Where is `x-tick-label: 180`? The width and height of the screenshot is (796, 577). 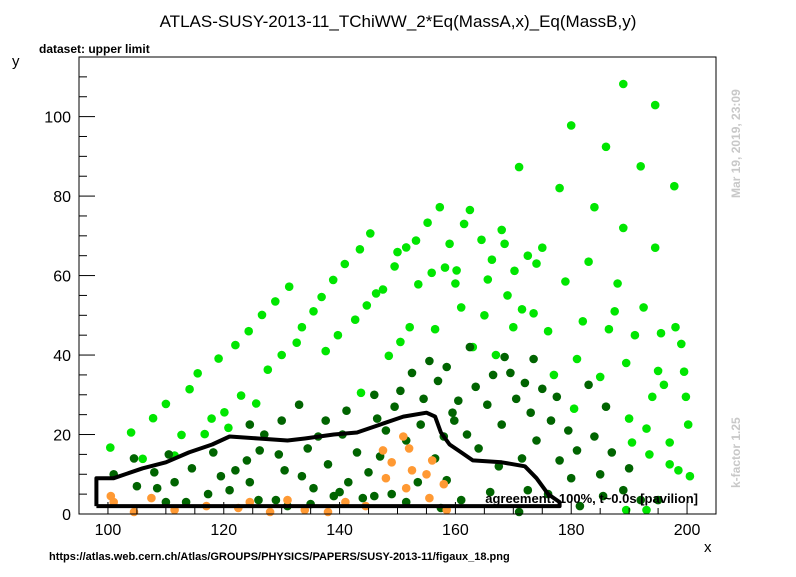
x-tick-label: 180 is located at coordinates (571, 530).